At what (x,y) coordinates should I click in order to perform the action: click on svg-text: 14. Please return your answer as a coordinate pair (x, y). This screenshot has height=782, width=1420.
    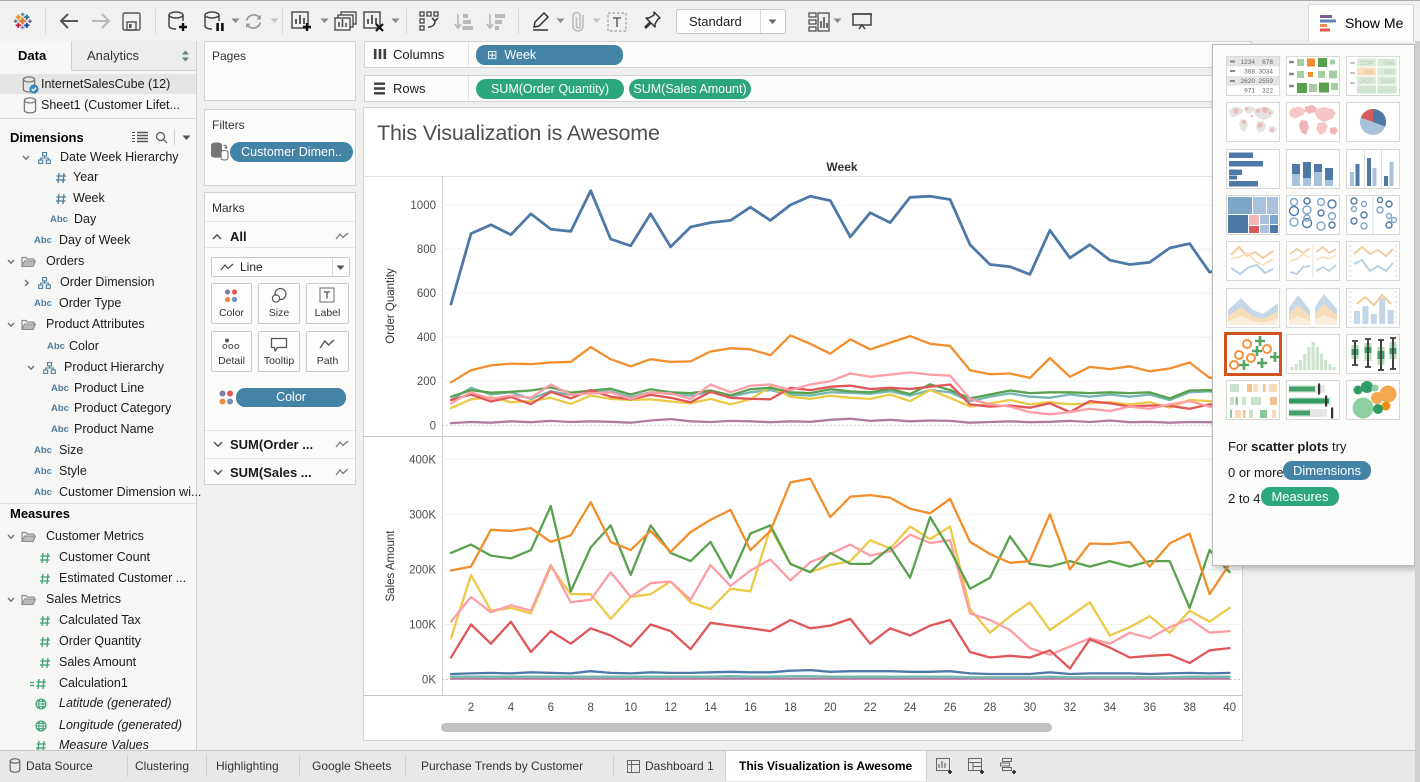
    Looking at the image, I should click on (710, 708).